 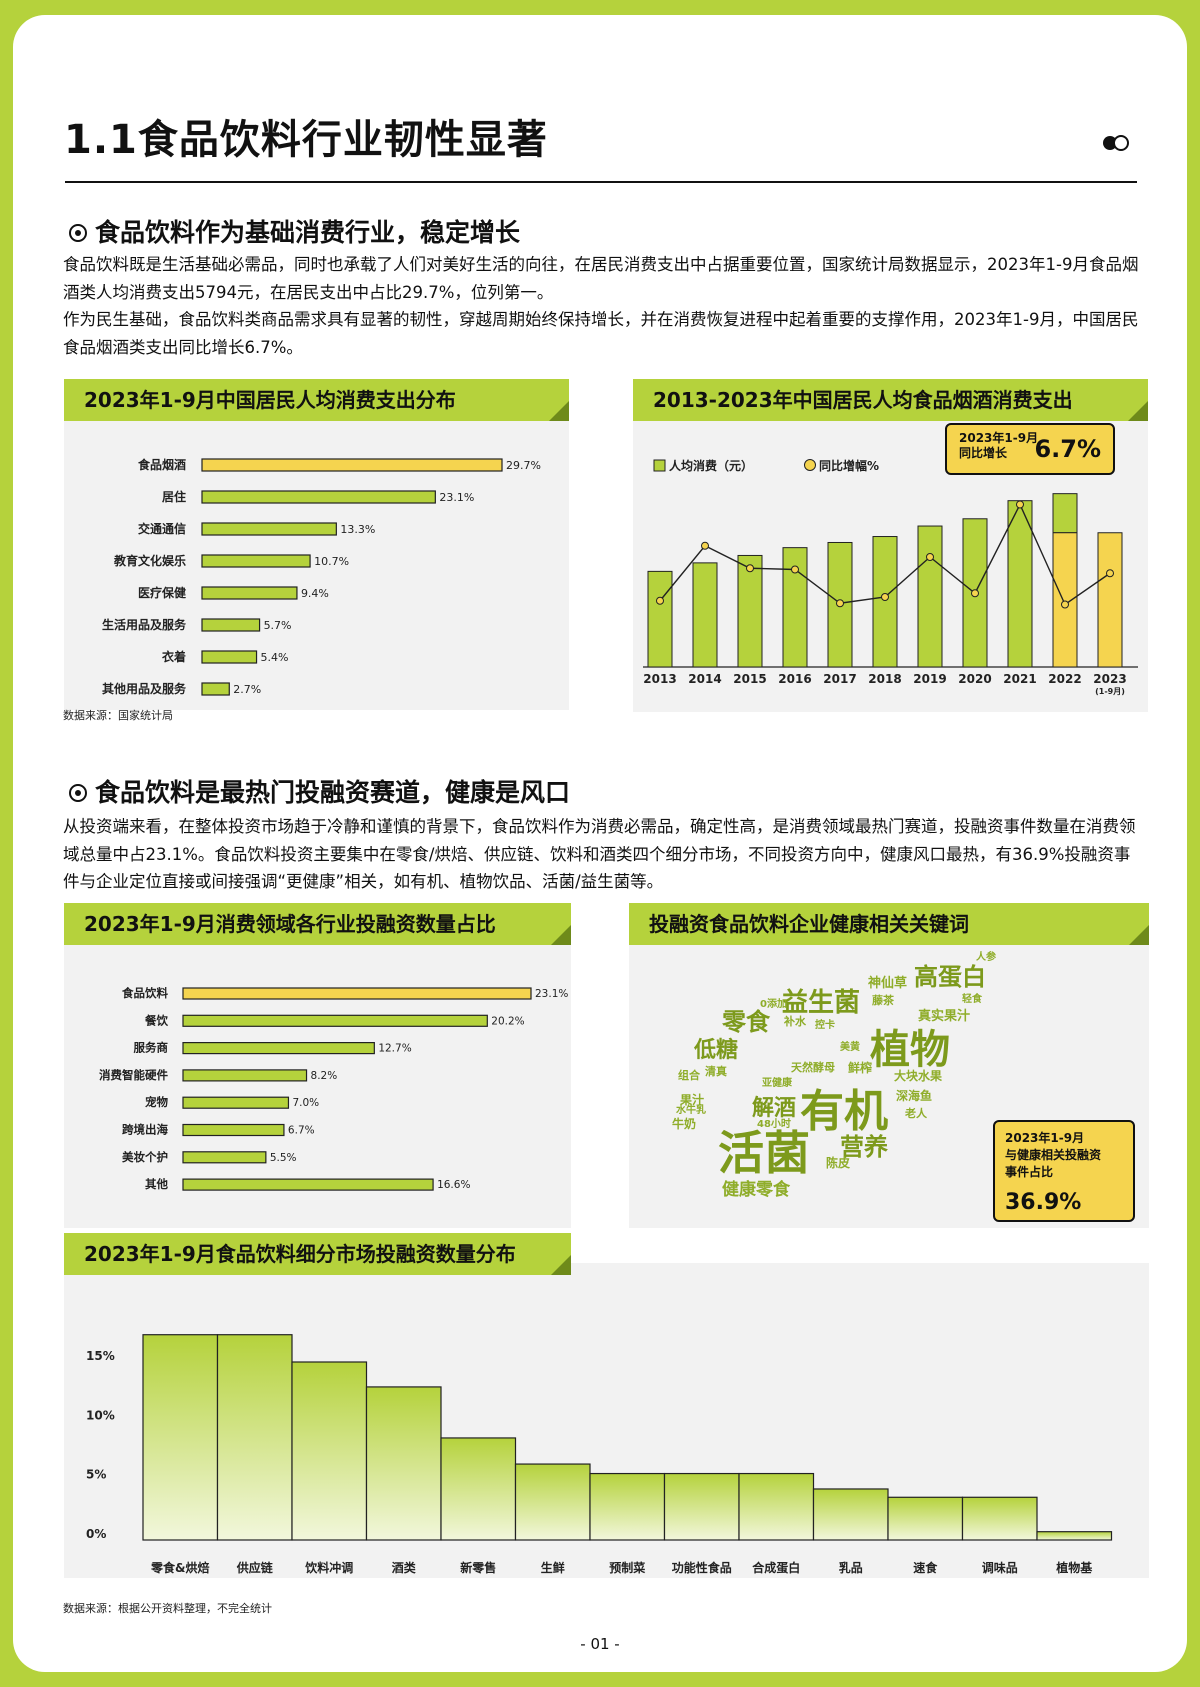 I want to click on keyword: 低糖, so click(x=716, y=1050).